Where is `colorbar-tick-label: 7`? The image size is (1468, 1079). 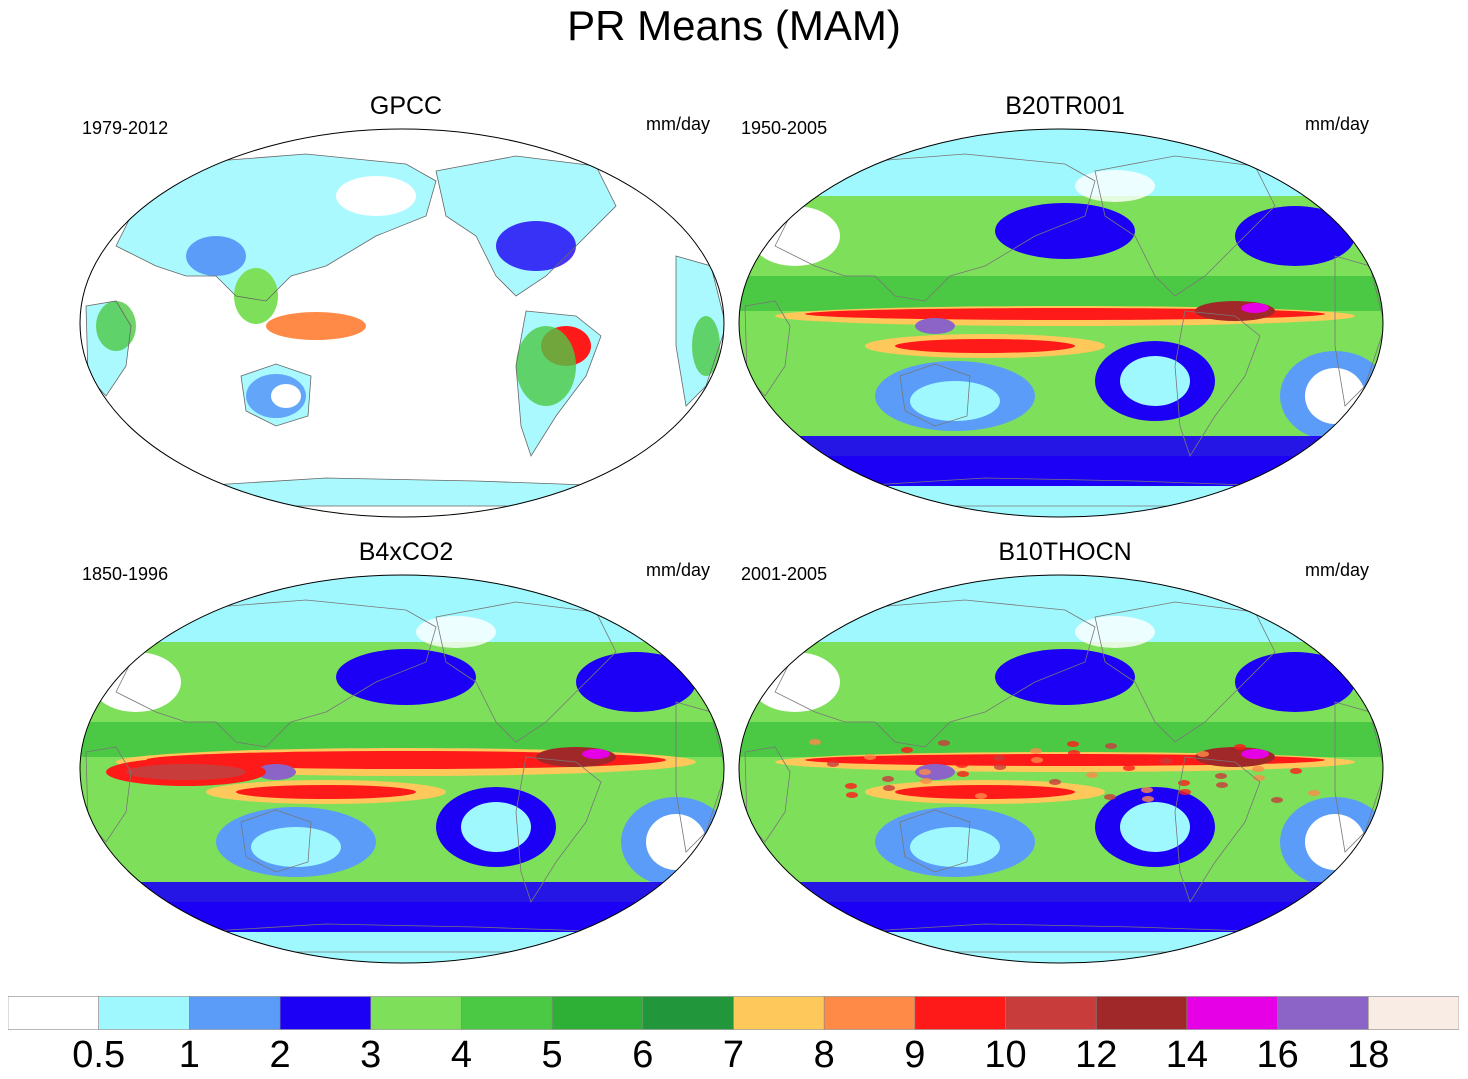 colorbar-tick-label: 7 is located at coordinates (733, 1055).